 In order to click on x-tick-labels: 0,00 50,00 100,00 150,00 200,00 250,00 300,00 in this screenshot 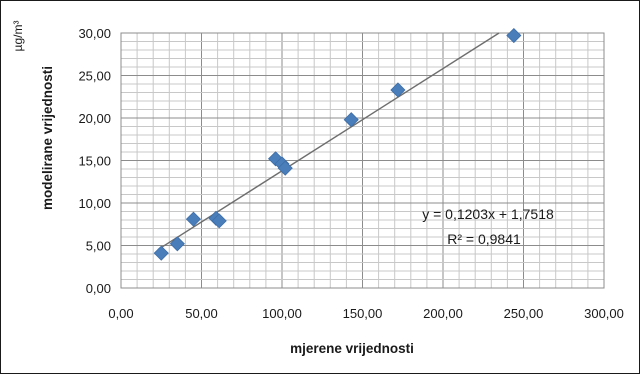, I will do `click(366, 313)`.